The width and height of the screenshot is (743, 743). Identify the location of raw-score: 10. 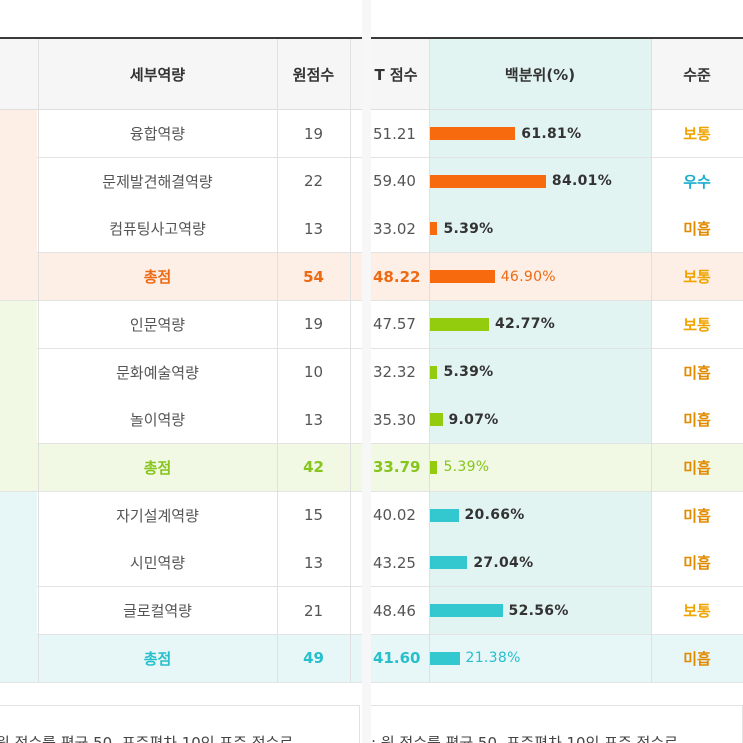
(313, 372).